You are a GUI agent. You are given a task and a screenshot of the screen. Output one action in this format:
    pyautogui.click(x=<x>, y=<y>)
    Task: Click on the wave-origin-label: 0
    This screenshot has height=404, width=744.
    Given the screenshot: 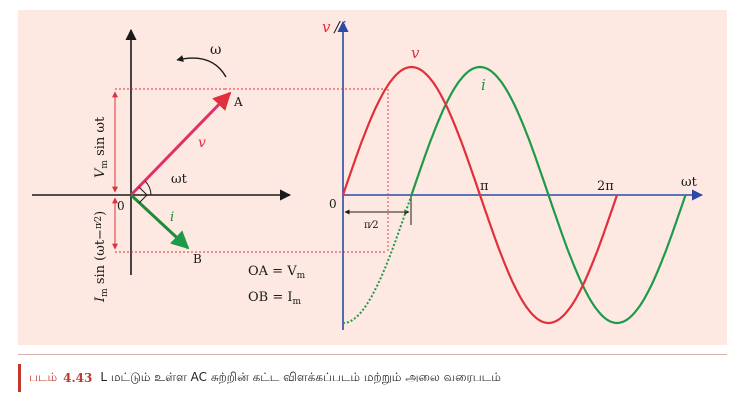 What is the action you would take?
    pyautogui.click(x=333, y=204)
    